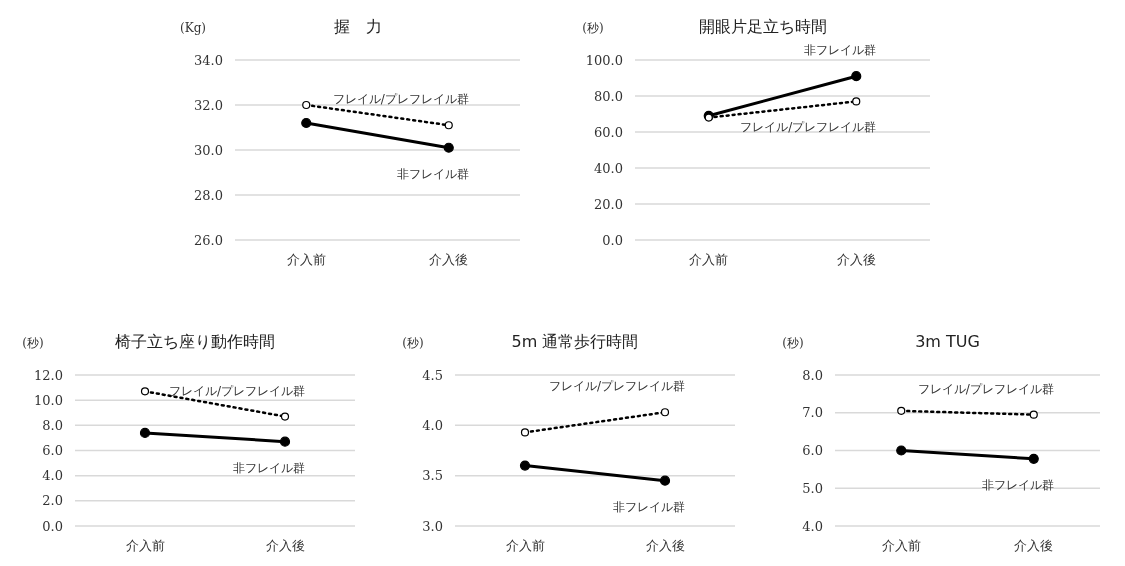 Image resolution: width=1125 pixels, height=566 pixels. What do you see at coordinates (608, 132) in the screenshot?
I see `y-tick-label: 60.0` at bounding box center [608, 132].